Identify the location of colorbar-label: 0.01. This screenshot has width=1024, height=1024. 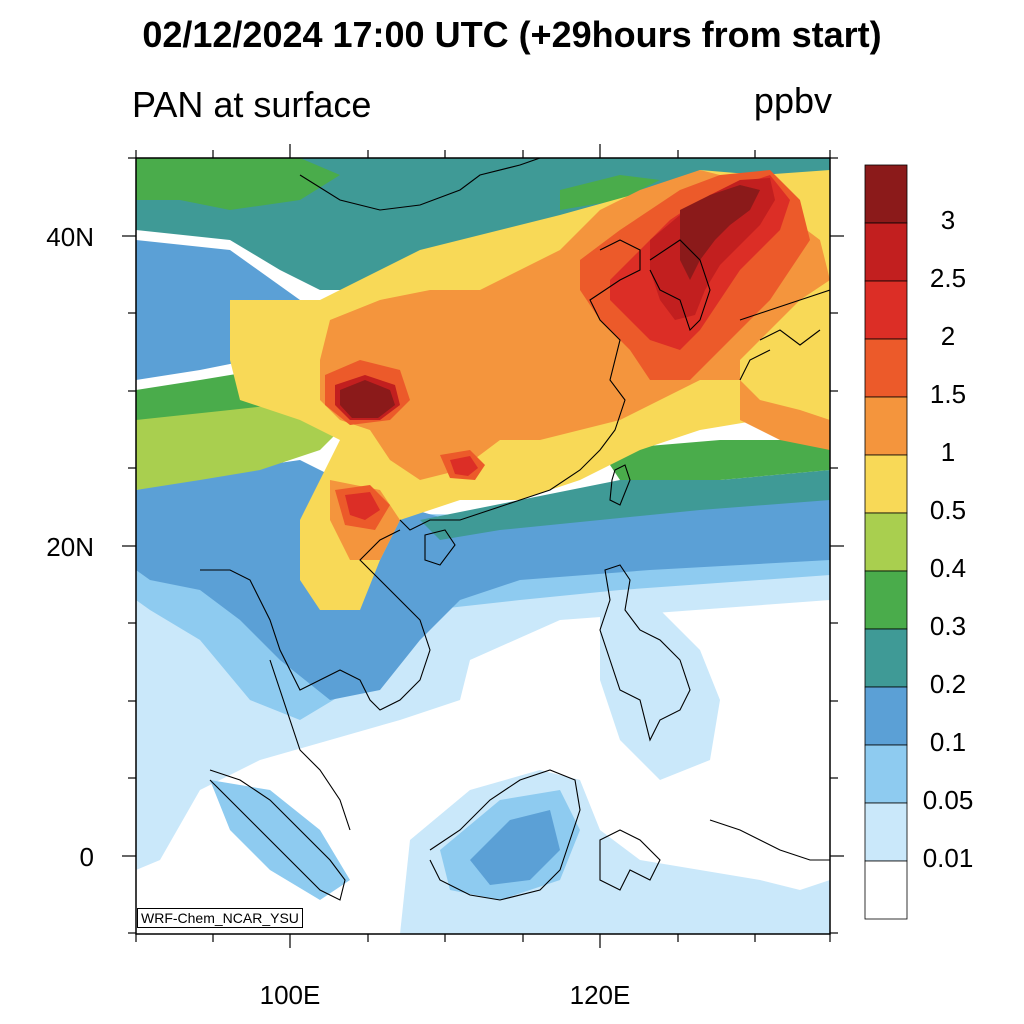
(948, 858).